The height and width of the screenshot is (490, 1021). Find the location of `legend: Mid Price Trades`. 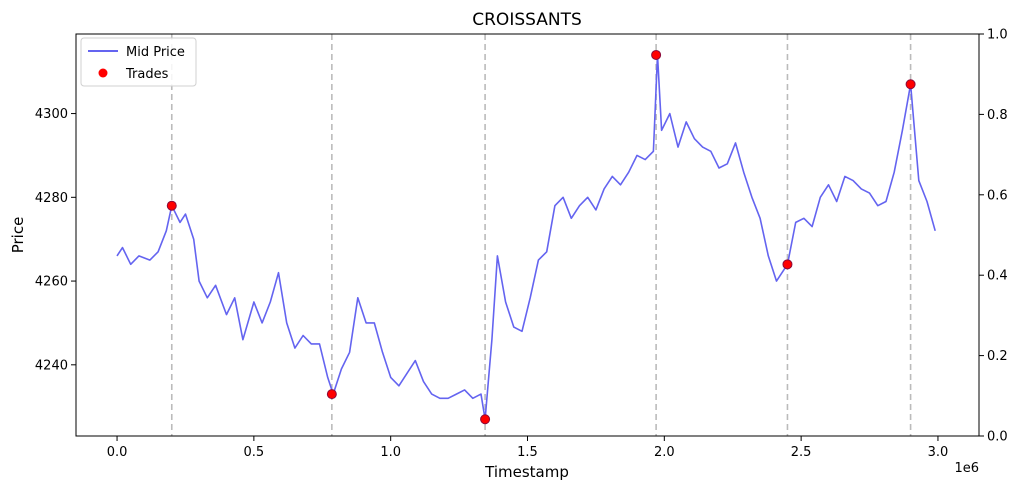

legend: Mid Price Trades is located at coordinates (138, 62).